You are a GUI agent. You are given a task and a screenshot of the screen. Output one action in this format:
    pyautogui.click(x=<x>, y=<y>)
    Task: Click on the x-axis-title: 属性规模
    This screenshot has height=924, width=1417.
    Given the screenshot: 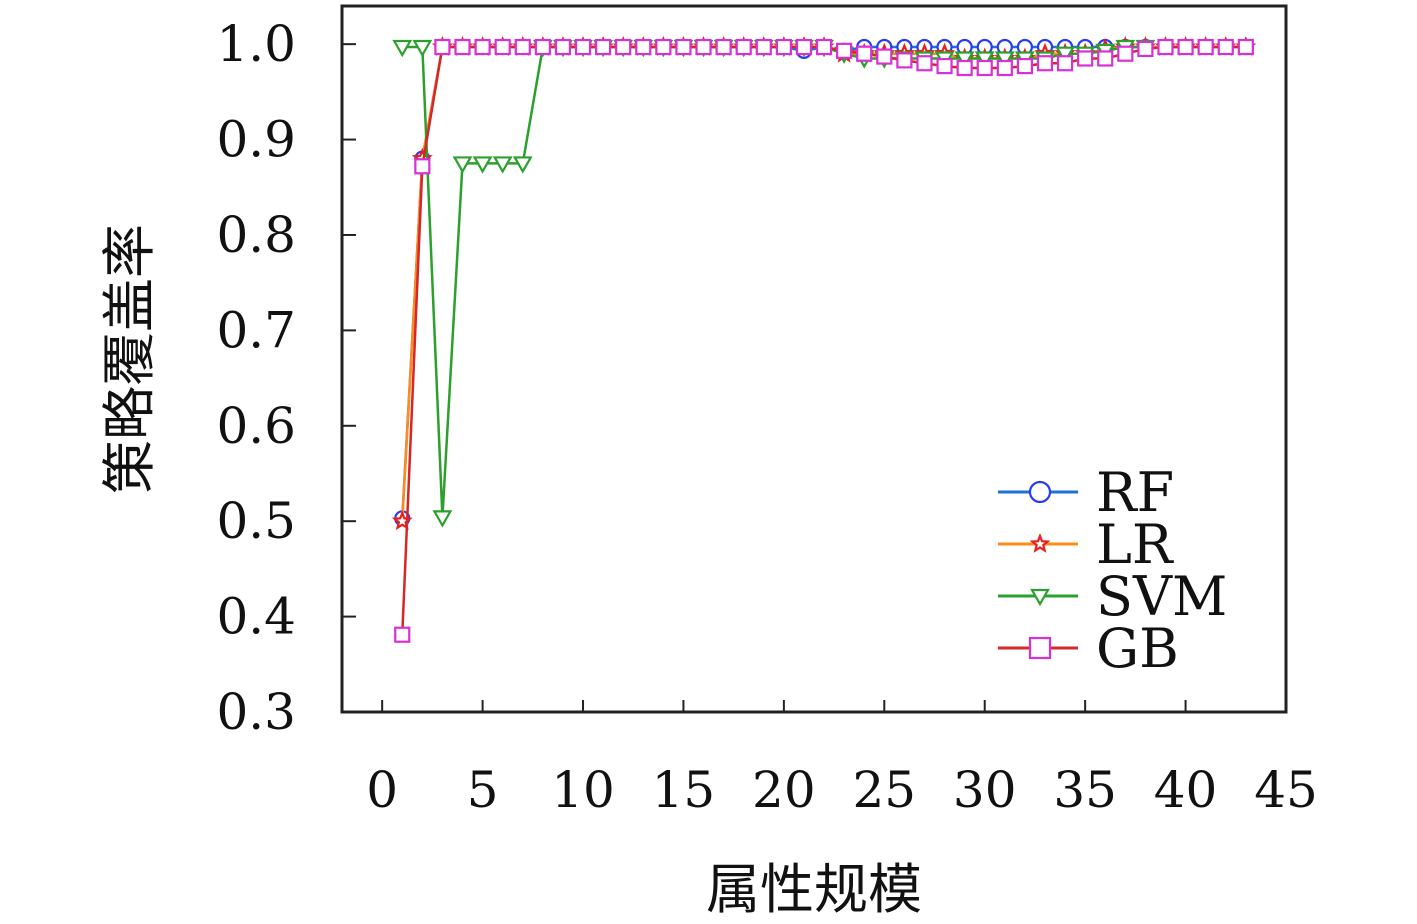 What is the action you would take?
    pyautogui.click(x=814, y=889)
    